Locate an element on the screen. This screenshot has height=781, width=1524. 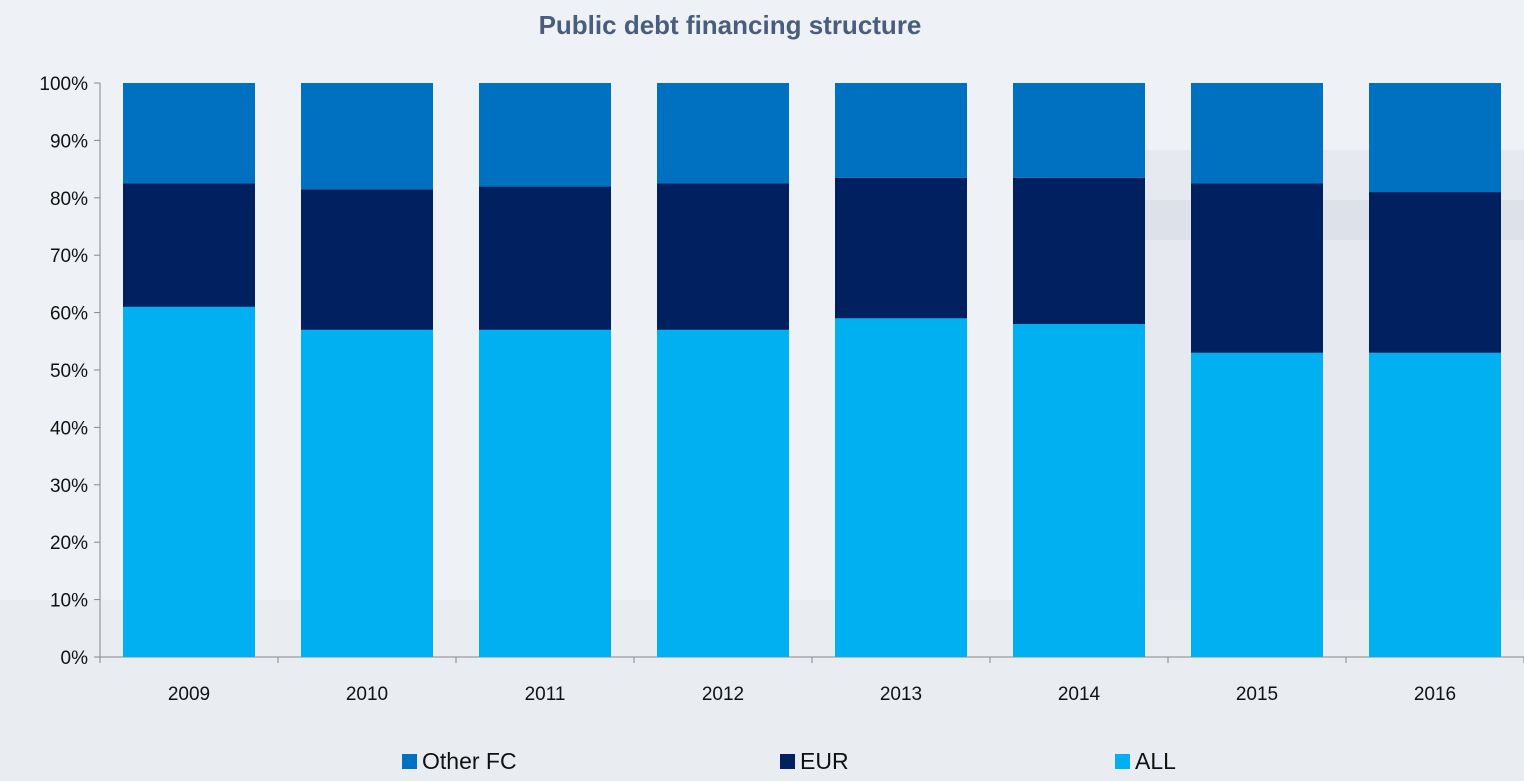
legend-item-eur: EUR is located at coordinates (814, 761).